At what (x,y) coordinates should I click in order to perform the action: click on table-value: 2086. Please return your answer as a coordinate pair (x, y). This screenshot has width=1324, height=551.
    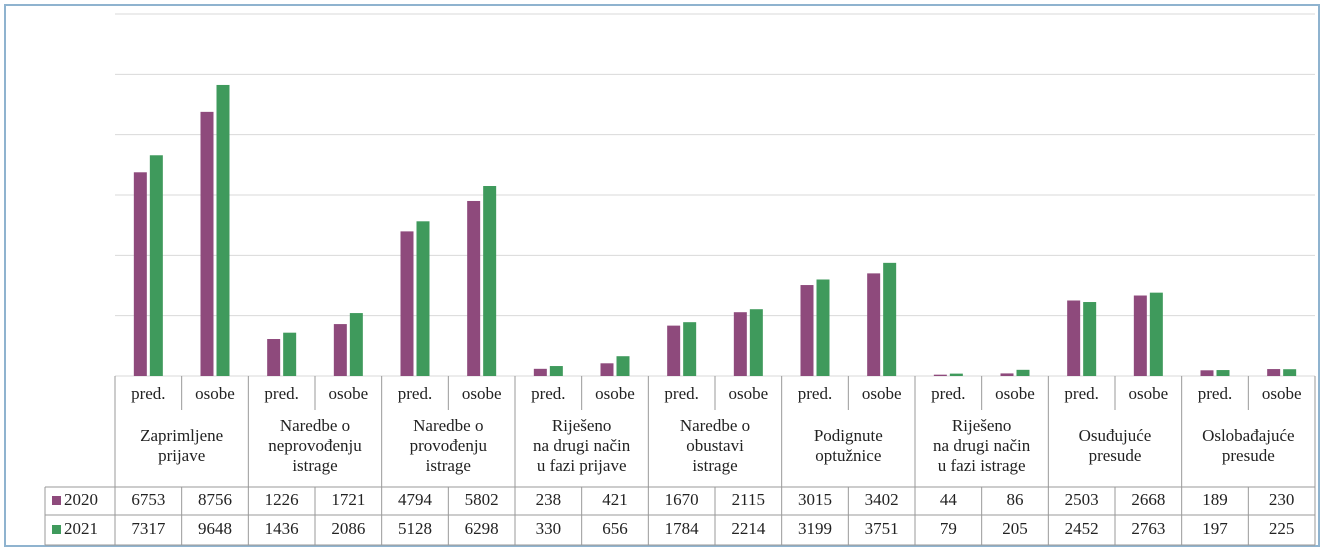
    Looking at the image, I should click on (348, 528).